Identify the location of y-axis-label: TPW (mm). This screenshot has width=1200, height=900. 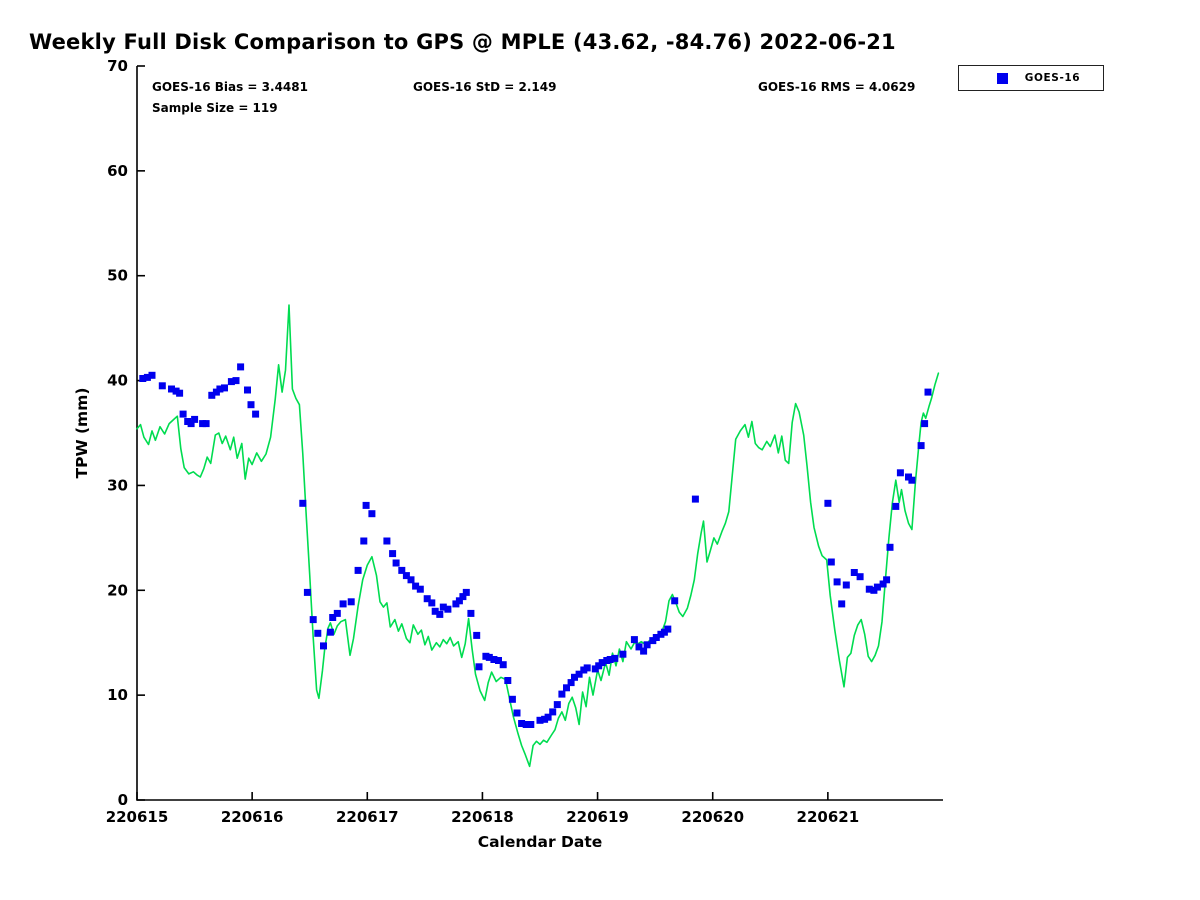
(82, 433).